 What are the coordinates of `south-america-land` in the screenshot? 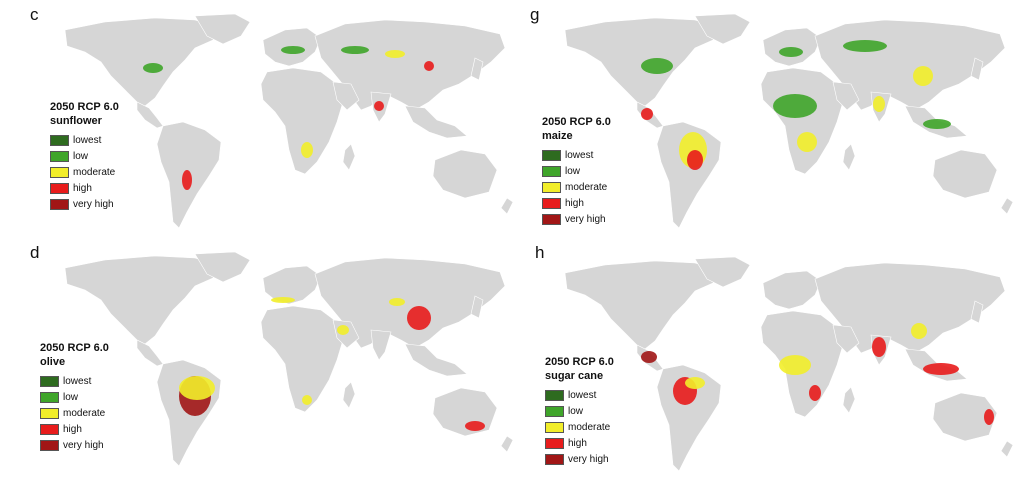 It's located at (689, 418).